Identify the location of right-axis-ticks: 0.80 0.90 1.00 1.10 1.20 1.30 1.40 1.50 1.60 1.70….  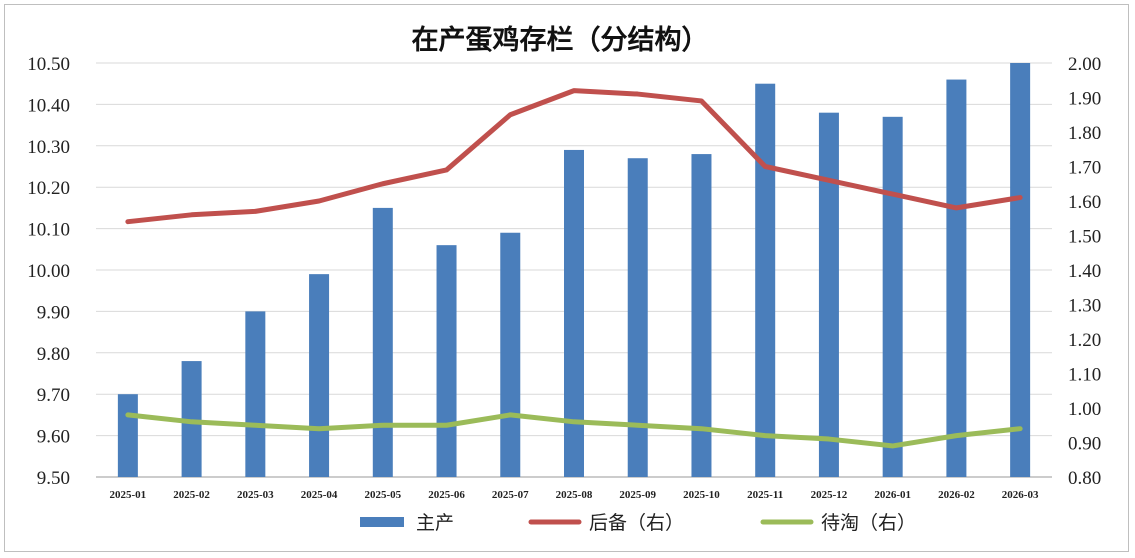
(1084, 271).